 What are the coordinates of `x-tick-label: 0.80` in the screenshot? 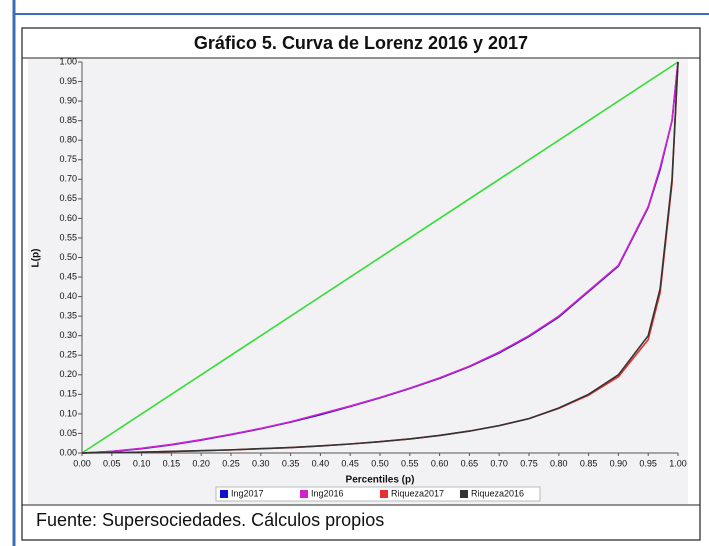 It's located at (559, 463).